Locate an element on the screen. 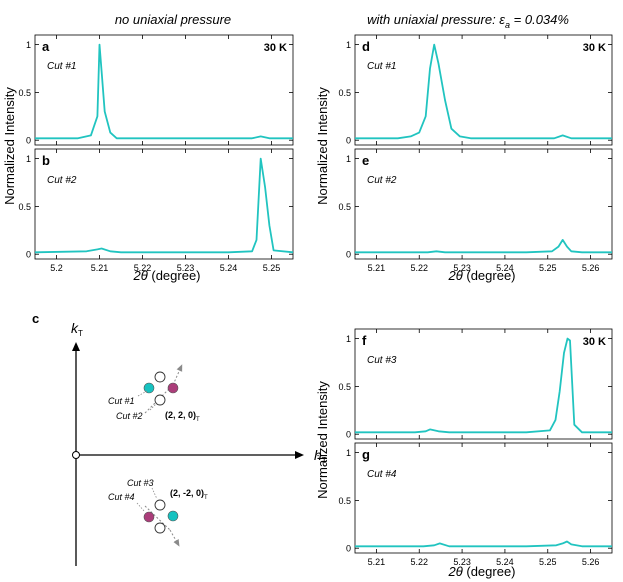 This screenshot has width=623, height=582. panel-f-letter: f is located at coordinates (364, 340).